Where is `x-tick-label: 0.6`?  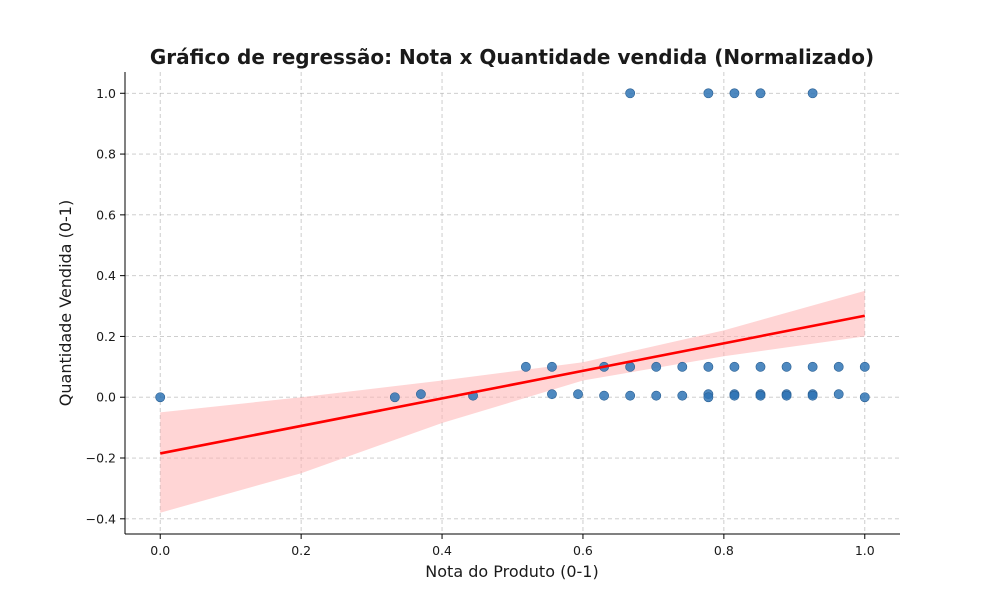
x-tick-label: 0.6 is located at coordinates (583, 550).